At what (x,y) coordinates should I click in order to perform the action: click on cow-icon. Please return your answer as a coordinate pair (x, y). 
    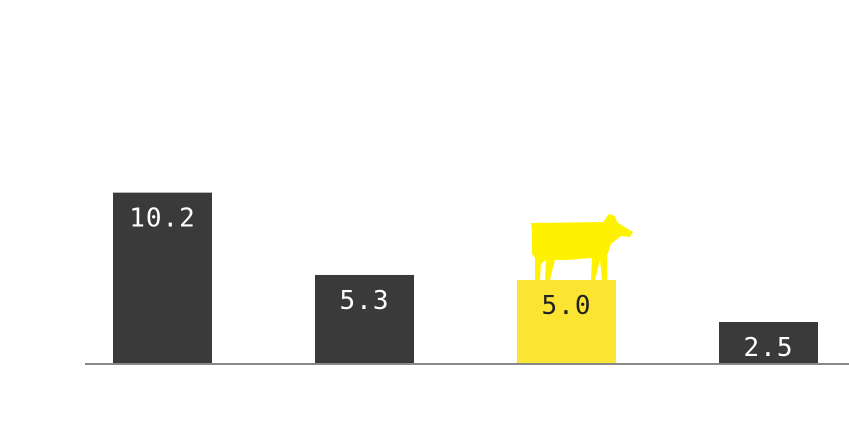
    Looking at the image, I should click on (582, 247).